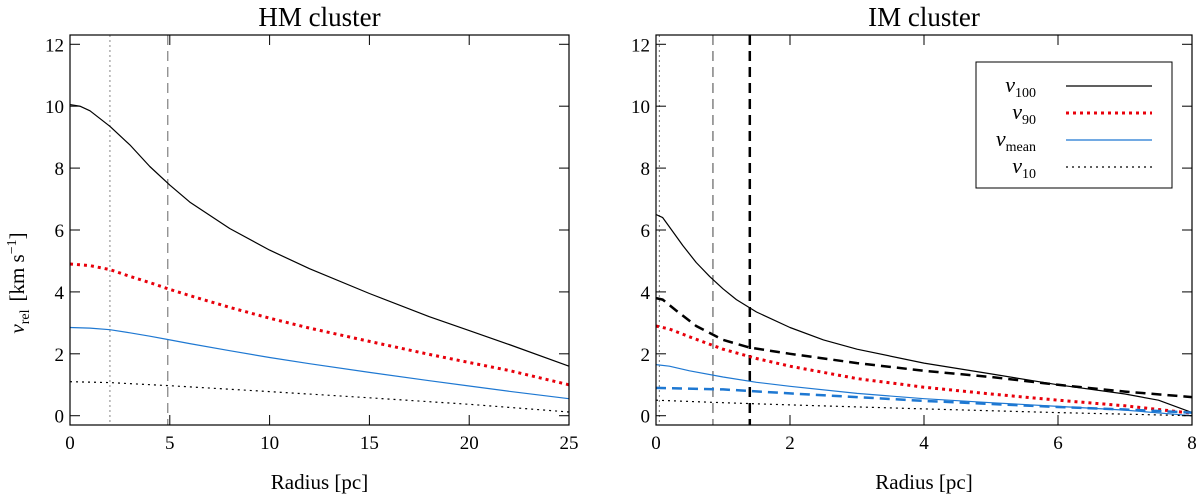 The image size is (1200, 496). I want to click on im-panel-title: IM cluster, so click(924, 17).